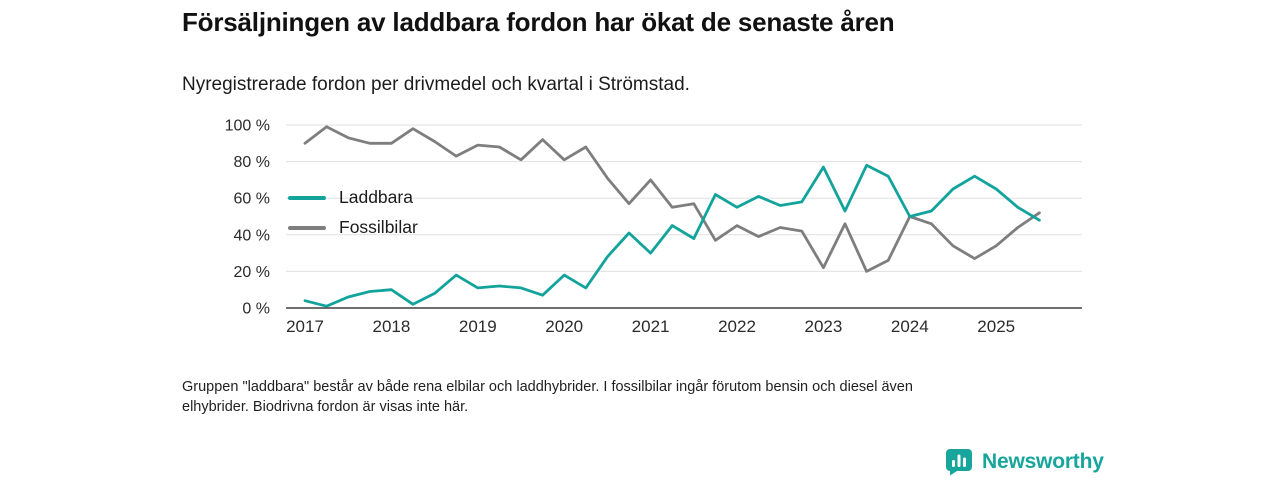 The height and width of the screenshot is (480, 1280). I want to click on x-tick-label: 2022, so click(737, 326).